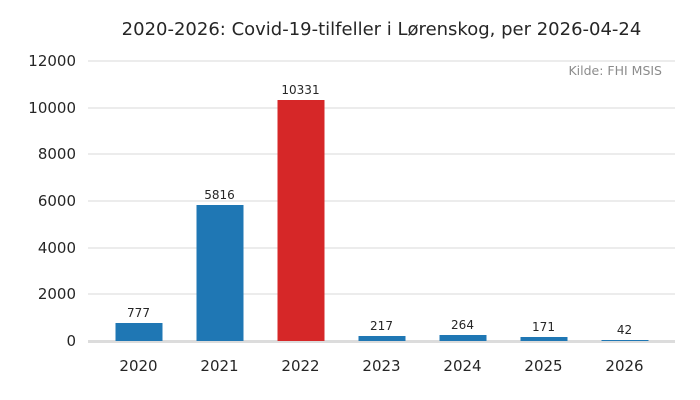 This screenshot has height=400, width=700. What do you see at coordinates (462, 337) in the screenshot?
I see `bar-2024` at bounding box center [462, 337].